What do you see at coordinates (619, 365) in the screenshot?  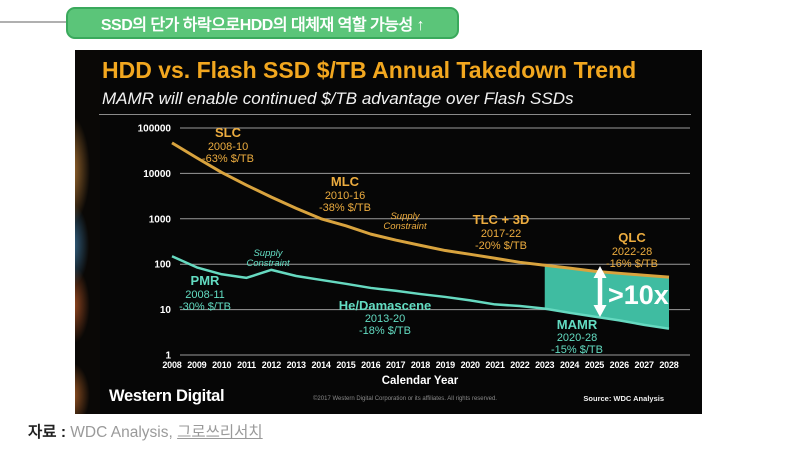 I see `x-tick-label: 2026` at bounding box center [619, 365].